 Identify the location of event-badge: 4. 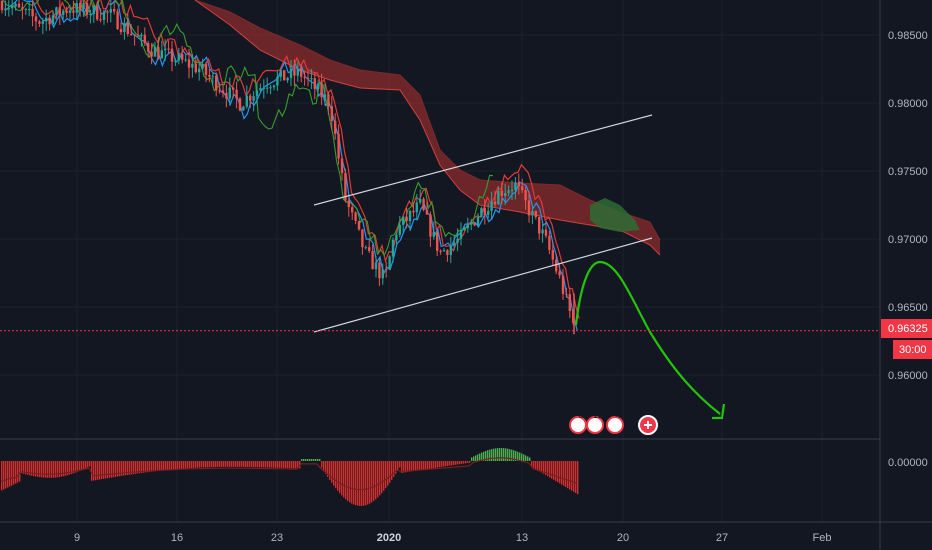
(615, 422).